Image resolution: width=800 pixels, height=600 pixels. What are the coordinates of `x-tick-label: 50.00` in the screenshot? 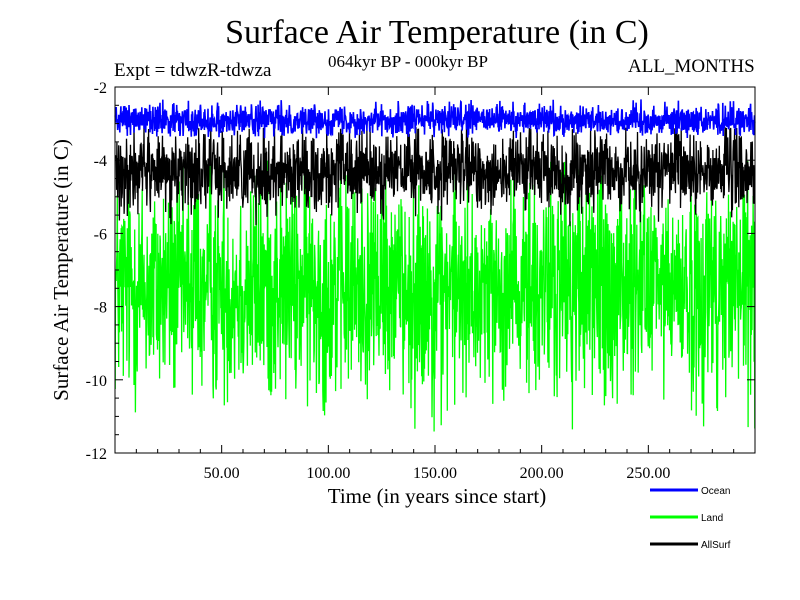 It's located at (222, 473).